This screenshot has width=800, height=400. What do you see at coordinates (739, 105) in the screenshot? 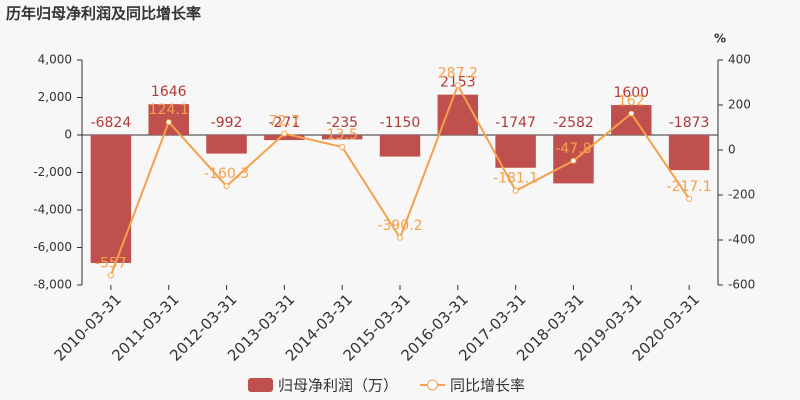
I see `y2-tick-label: 200` at bounding box center [739, 105].